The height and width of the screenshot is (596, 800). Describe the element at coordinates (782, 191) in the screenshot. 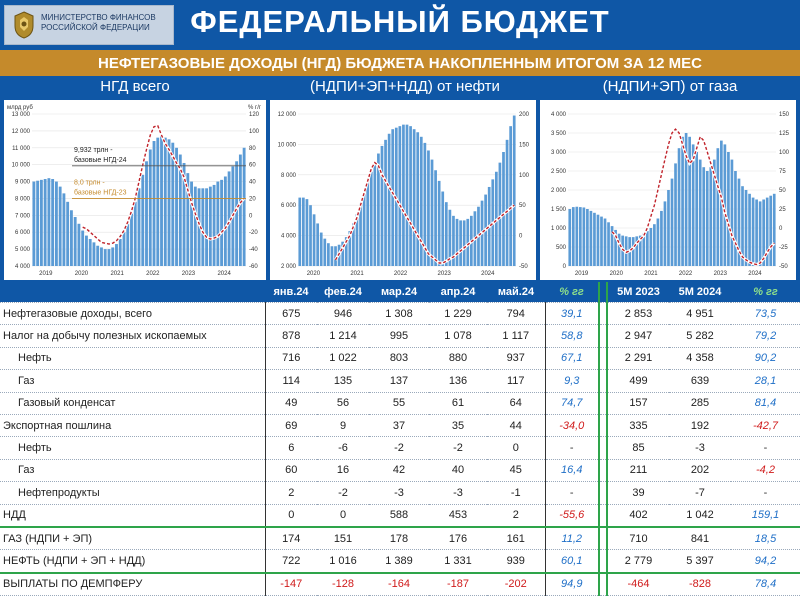

I see `y-right-tick-label: 50` at that location.